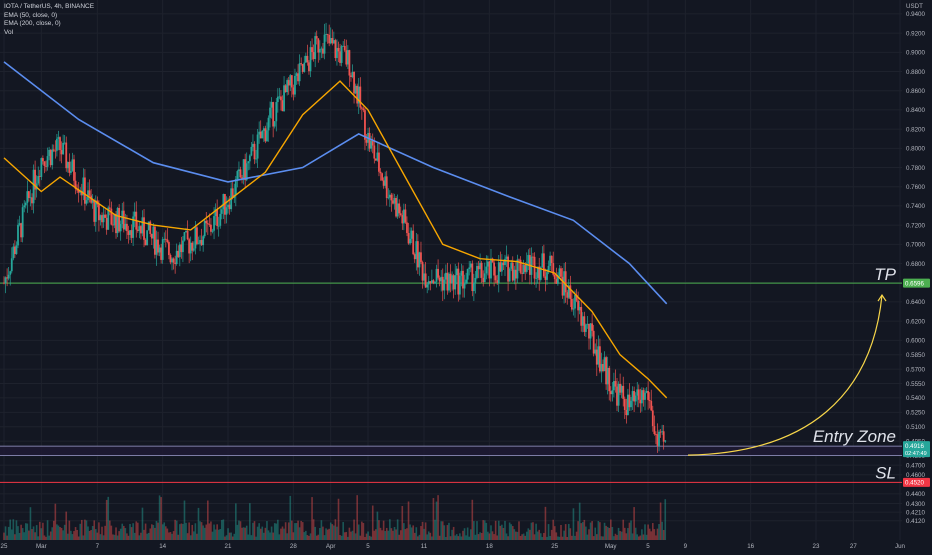 The width and height of the screenshot is (932, 555). I want to click on bar-countdown-text: 02:47:49, so click(916, 454).